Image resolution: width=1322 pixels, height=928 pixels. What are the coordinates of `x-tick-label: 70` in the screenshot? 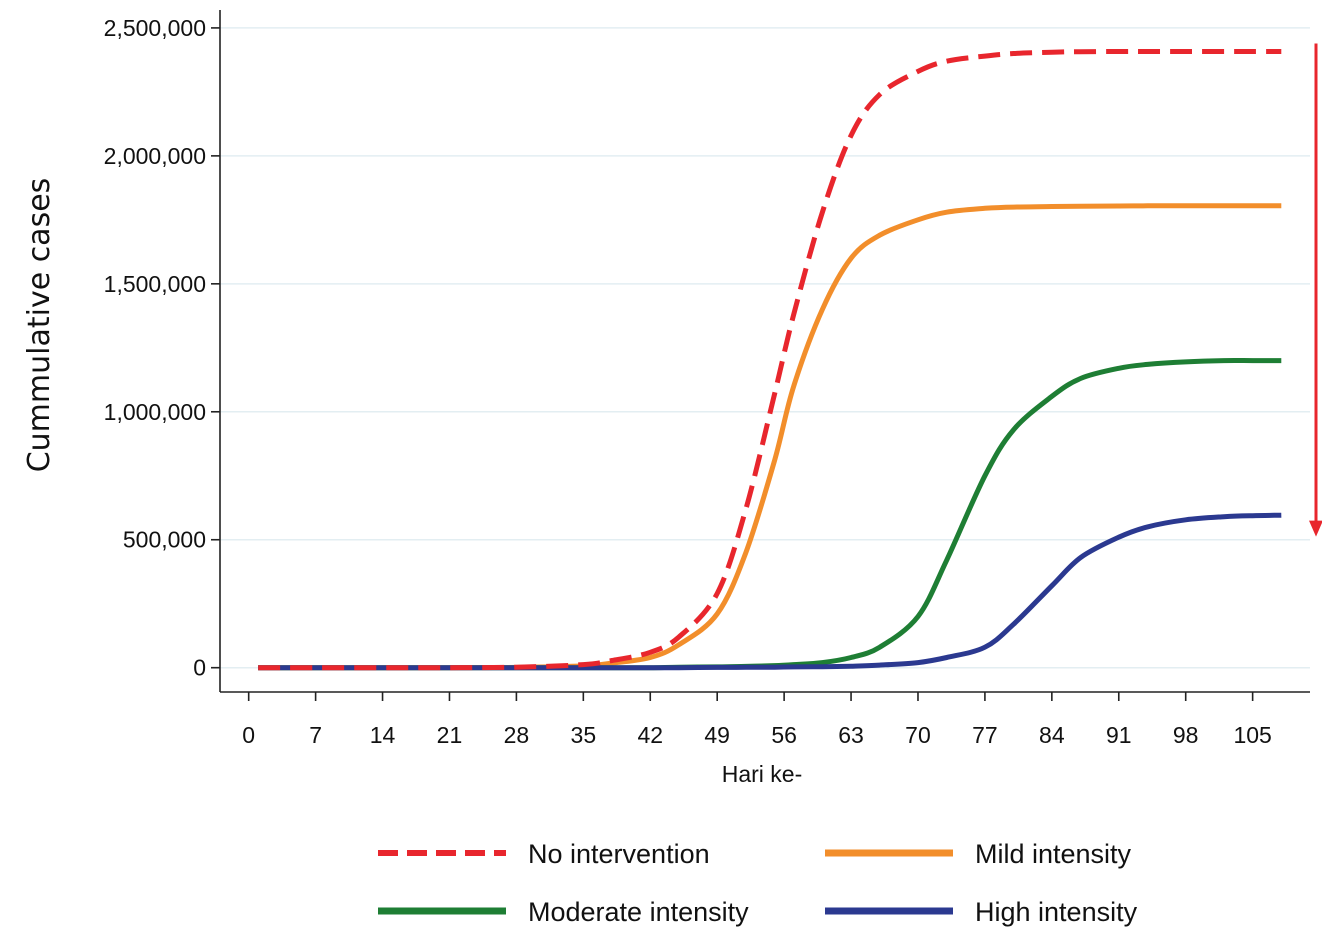 It's located at (918, 735).